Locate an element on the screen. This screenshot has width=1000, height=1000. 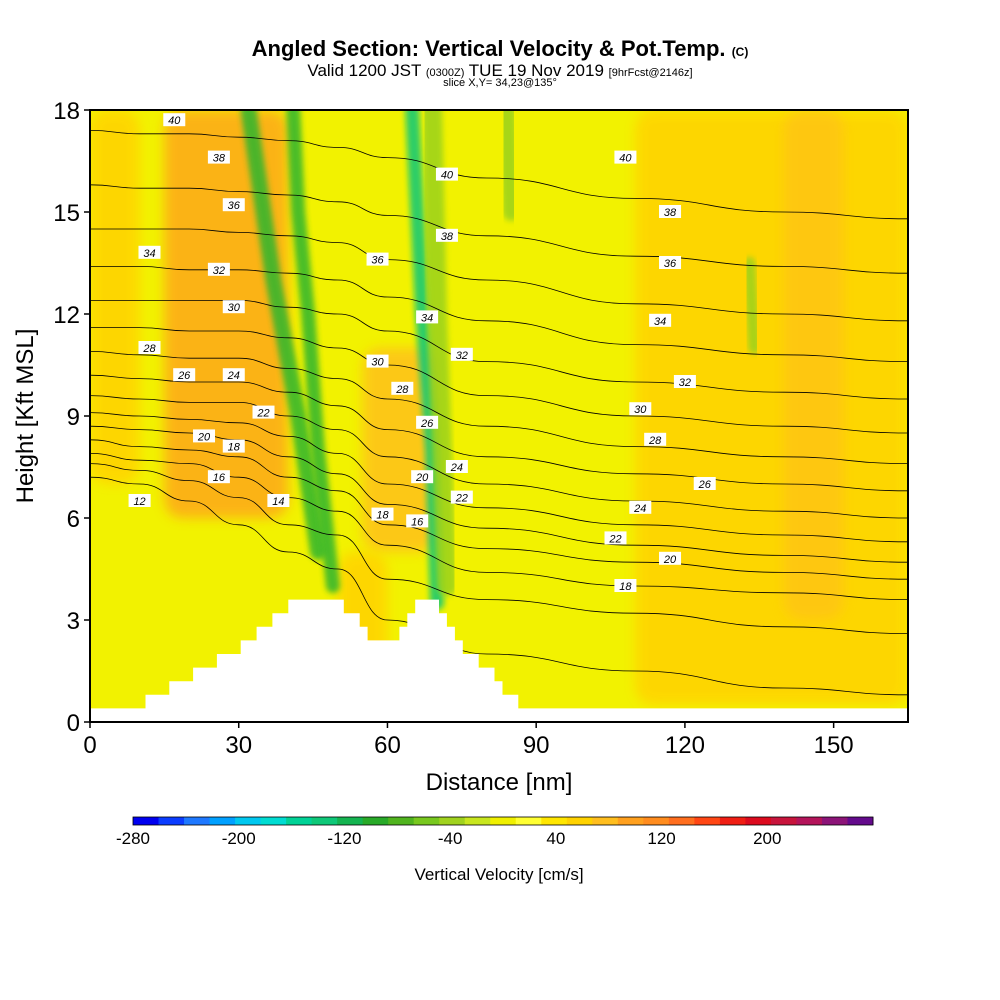
colorbar-tick: -280 is located at coordinates (133, 838).